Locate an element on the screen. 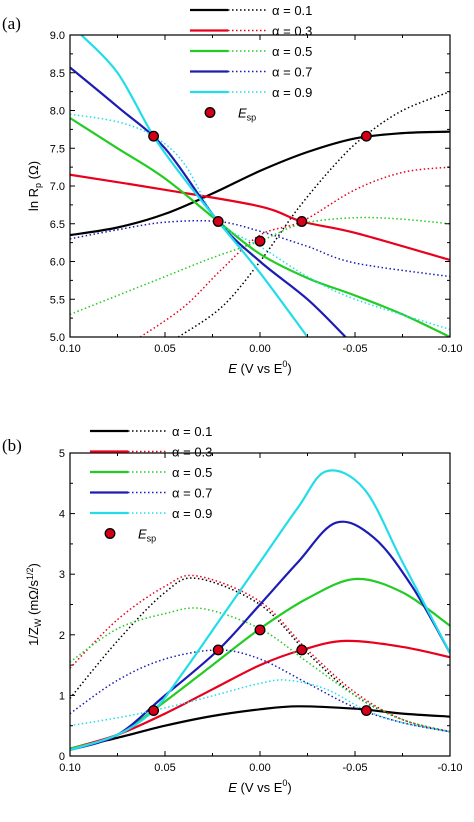 Image resolution: width=474 pixels, height=822 pixels. panel-label: (a) is located at coordinates (11, 23).